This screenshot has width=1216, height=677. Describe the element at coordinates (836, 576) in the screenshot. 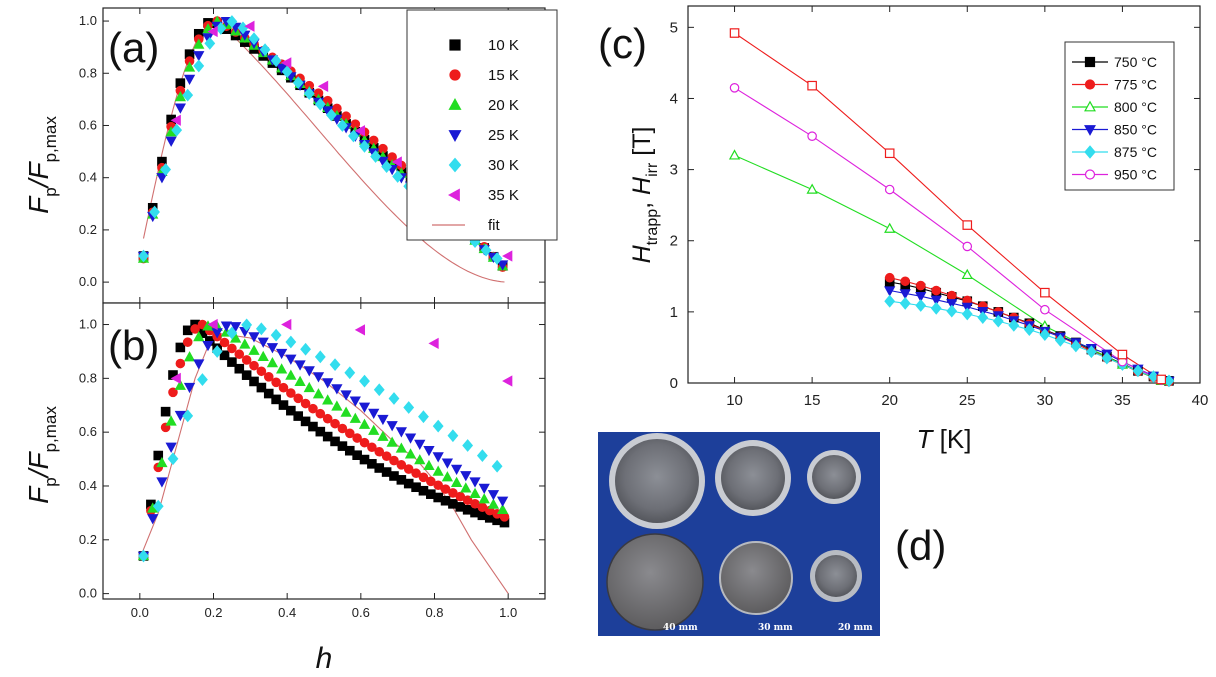

I see `disc-20mm-bottom` at that location.